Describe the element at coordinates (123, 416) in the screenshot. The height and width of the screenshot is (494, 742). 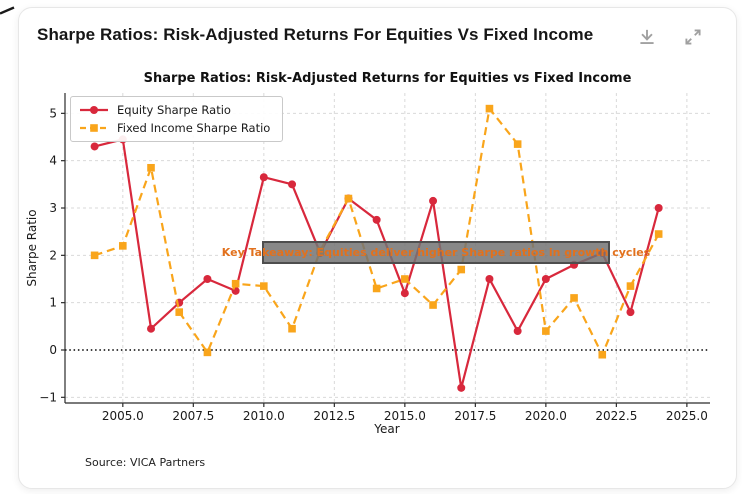
I see `x-tick-label: 2005.0` at that location.